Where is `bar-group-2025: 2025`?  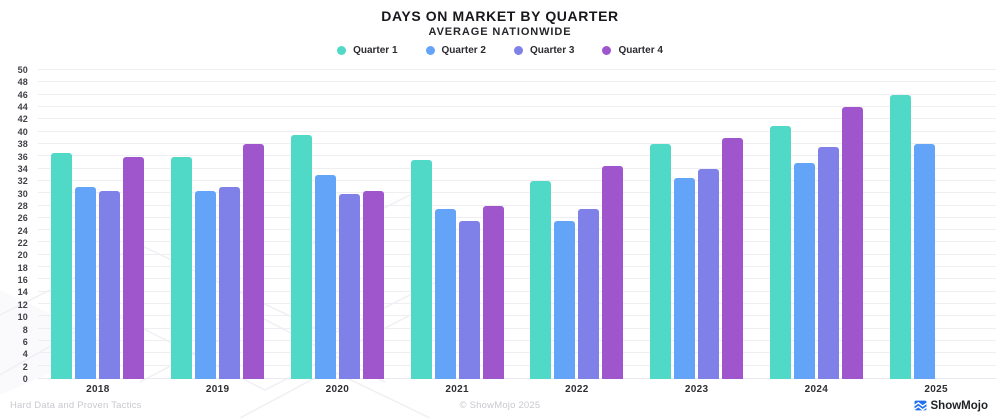
bar-group-2025: 2025 is located at coordinates (936, 232).